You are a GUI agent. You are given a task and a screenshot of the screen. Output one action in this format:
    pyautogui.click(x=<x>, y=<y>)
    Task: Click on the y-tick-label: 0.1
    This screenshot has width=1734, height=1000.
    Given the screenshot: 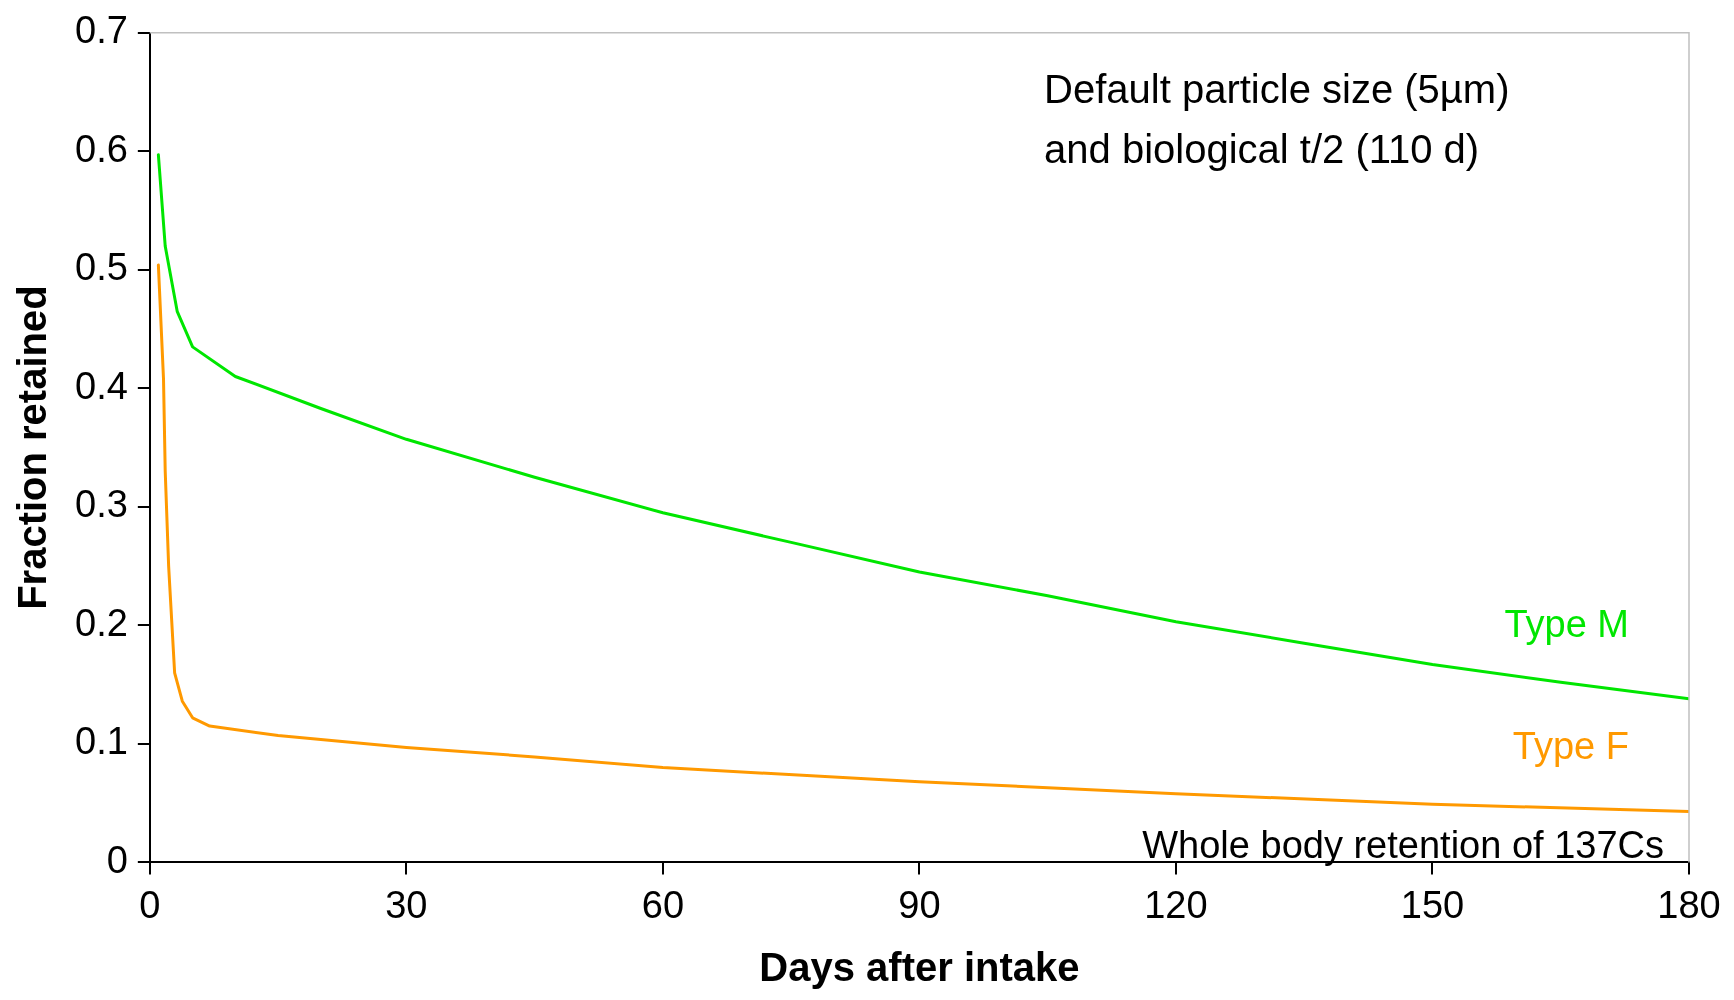 What is the action you would take?
    pyautogui.click(x=101, y=741)
    